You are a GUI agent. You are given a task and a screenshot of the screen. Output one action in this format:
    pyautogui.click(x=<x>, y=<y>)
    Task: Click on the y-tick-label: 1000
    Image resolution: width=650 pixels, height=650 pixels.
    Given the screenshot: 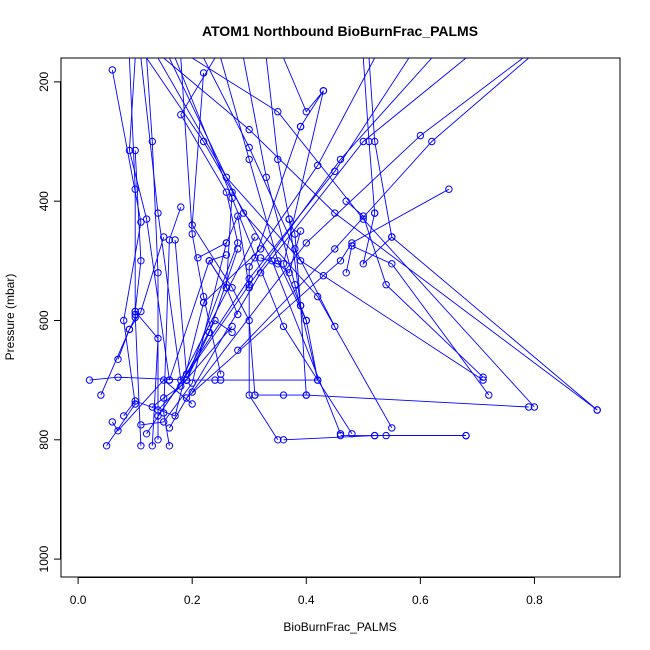 What is the action you would take?
    pyautogui.click(x=44, y=558)
    